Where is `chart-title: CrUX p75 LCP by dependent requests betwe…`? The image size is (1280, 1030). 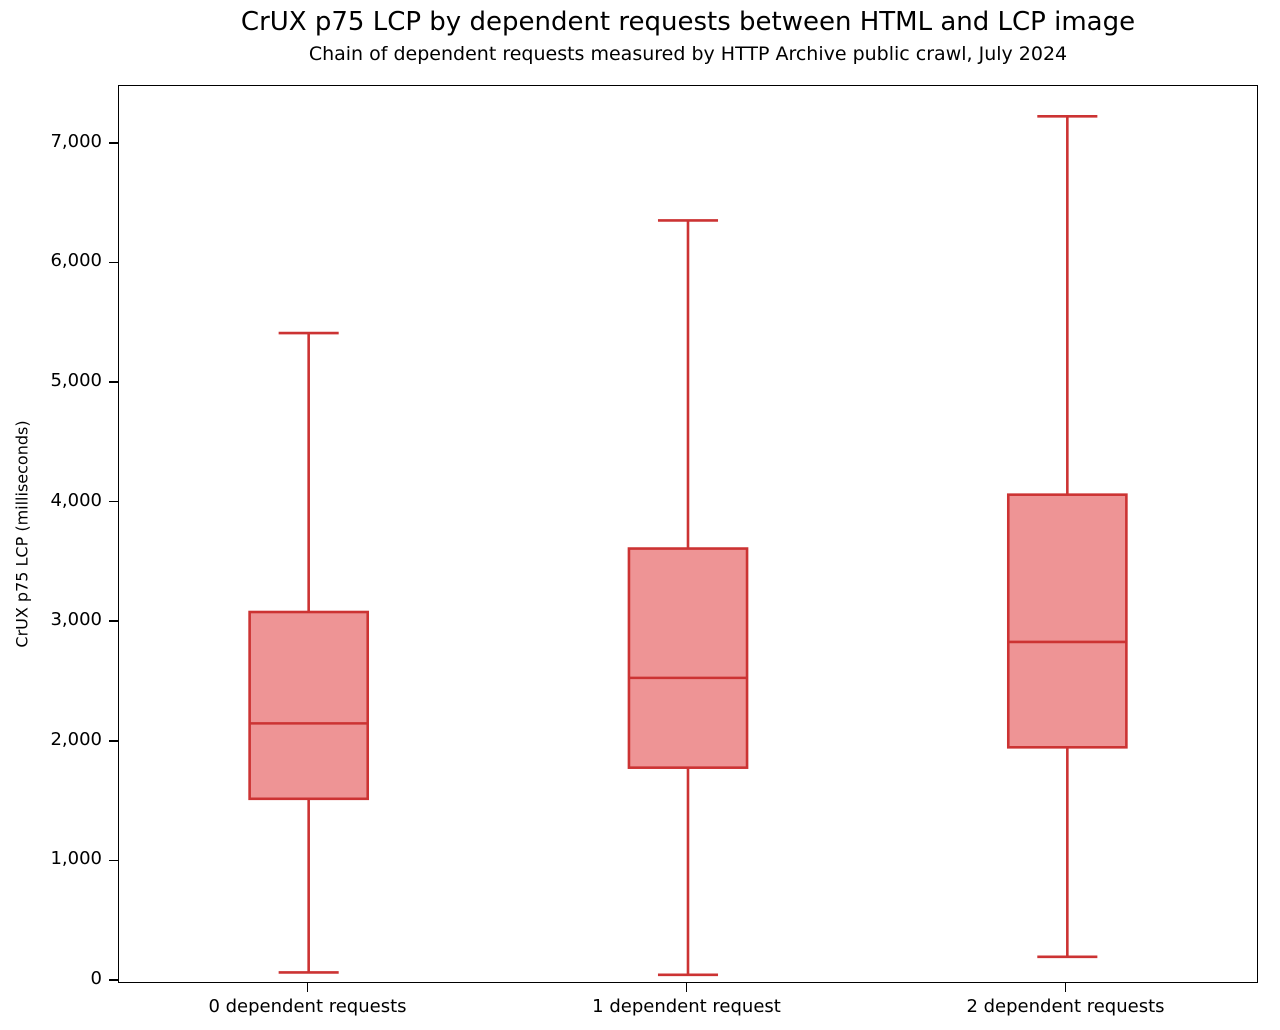
chart-title: CrUX p75 LCP by dependent requests betwe… is located at coordinates (688, 22).